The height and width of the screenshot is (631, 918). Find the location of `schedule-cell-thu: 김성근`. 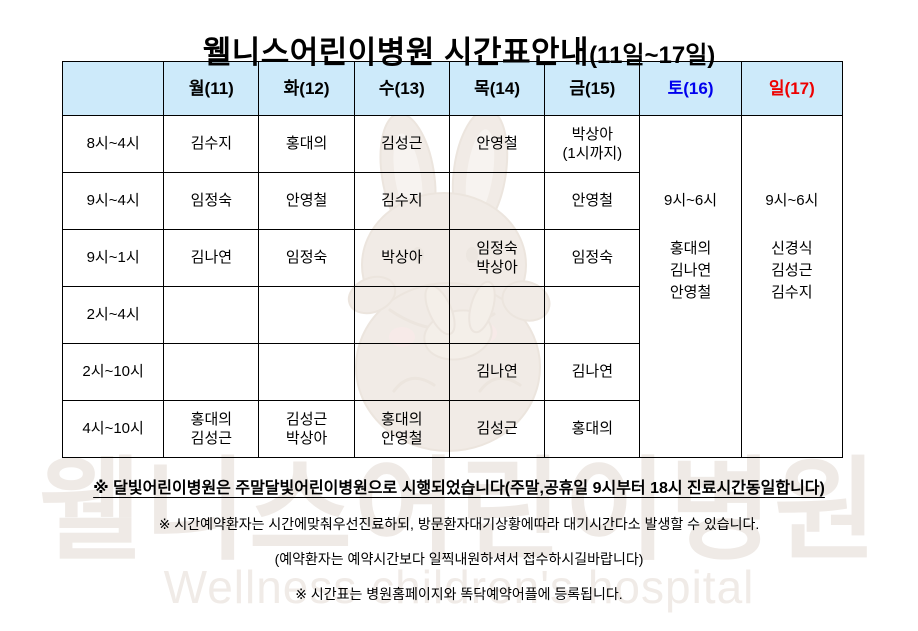

schedule-cell-thu: 김성근 is located at coordinates (497, 429).